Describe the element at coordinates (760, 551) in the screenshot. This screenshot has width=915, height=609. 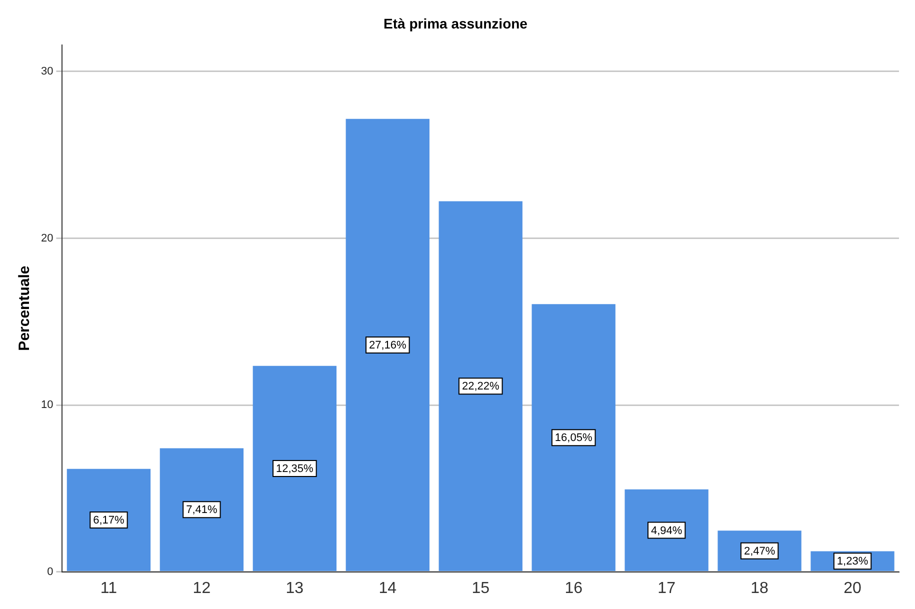
I see `data-label: 2,47%` at that location.